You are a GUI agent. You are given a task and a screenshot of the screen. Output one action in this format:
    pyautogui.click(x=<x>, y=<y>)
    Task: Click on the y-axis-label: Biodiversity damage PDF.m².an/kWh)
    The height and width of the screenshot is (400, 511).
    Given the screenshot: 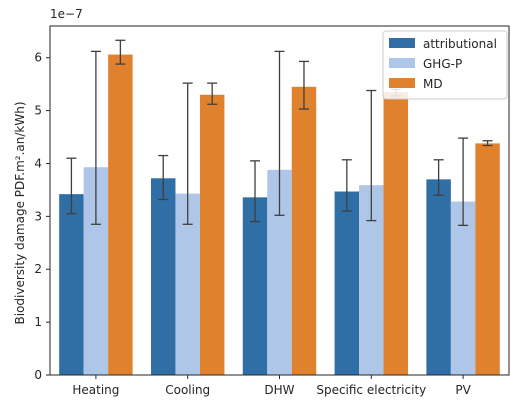 What is the action you would take?
    pyautogui.click(x=20, y=213)
    